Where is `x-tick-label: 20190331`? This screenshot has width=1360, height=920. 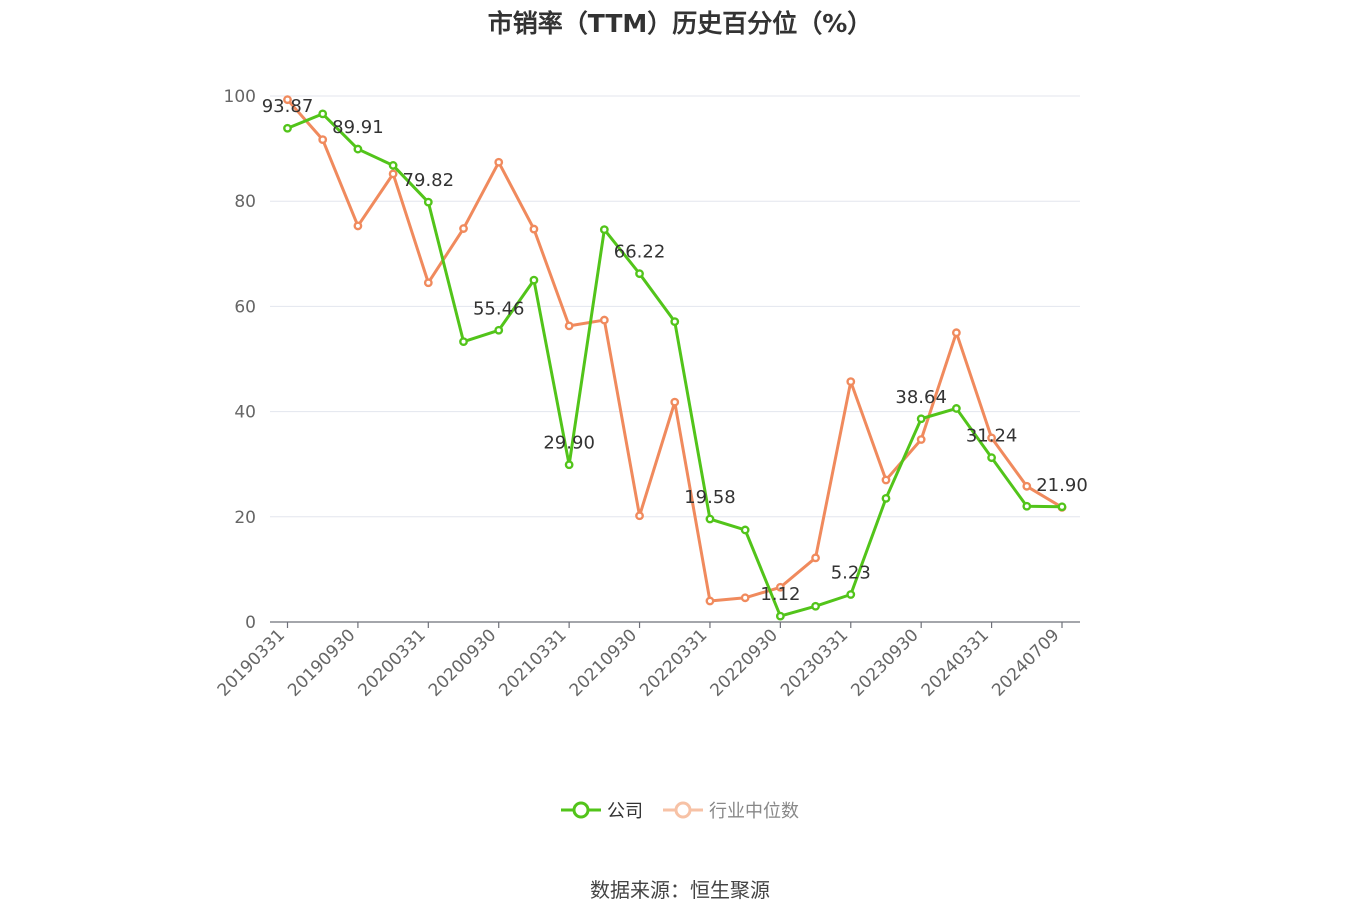
x-tick-label: 20190331 is located at coordinates (251, 662).